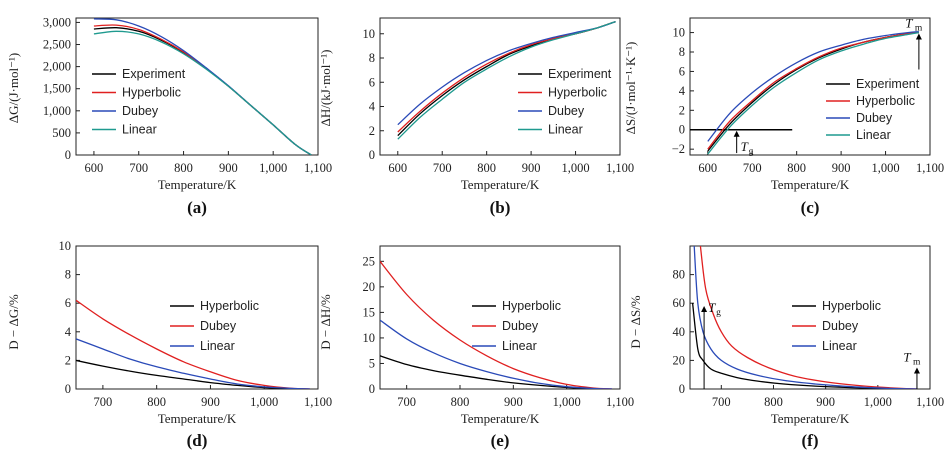 This screenshot has width=949, height=474. I want to click on y-axis-label: ΔH/(kJ·mol⁻¹), so click(325, 88).